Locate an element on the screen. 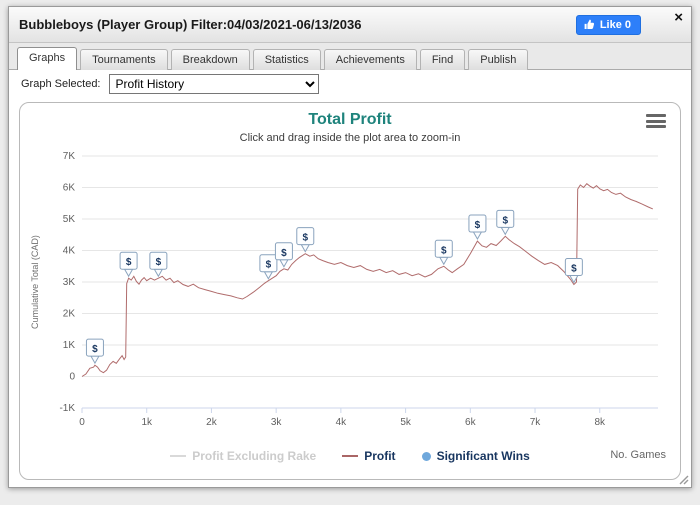 The image size is (700, 505). chart-title: Total Profit is located at coordinates (350, 119).